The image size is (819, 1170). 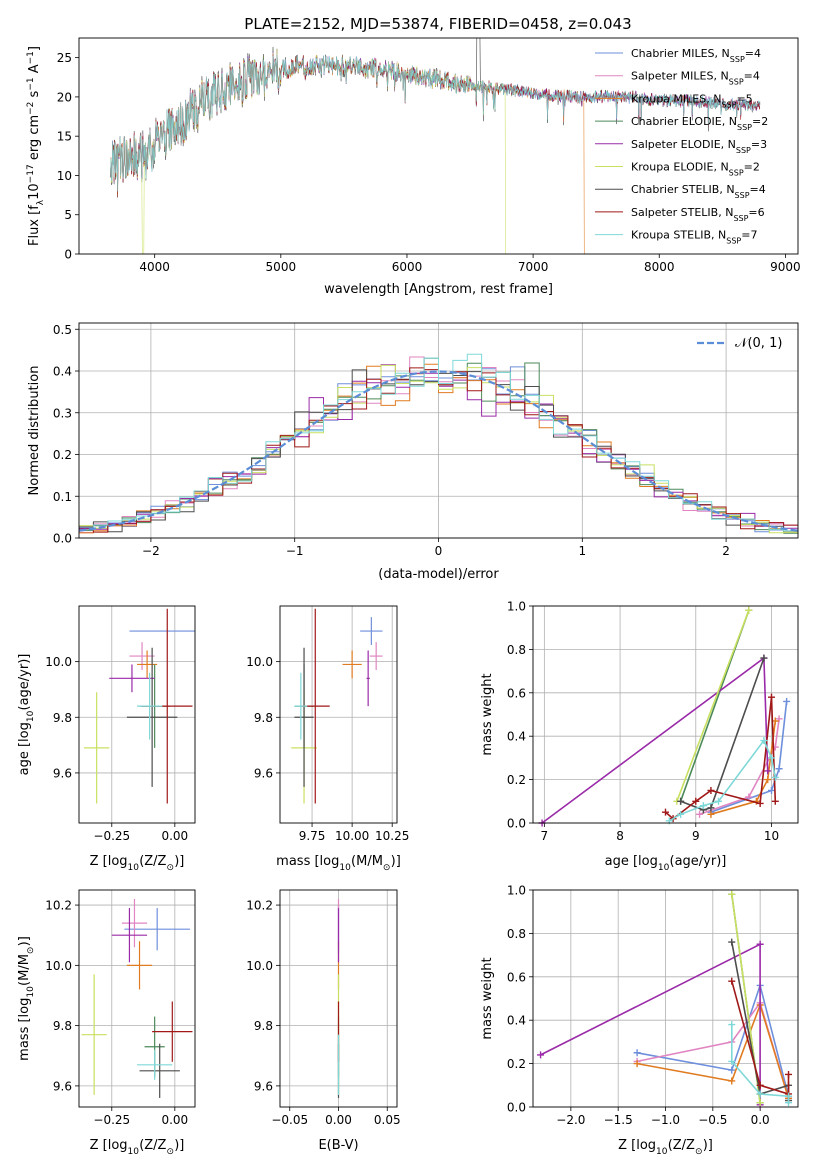 I want to click on x-axis-label: (data-model)/error, so click(x=438, y=574).